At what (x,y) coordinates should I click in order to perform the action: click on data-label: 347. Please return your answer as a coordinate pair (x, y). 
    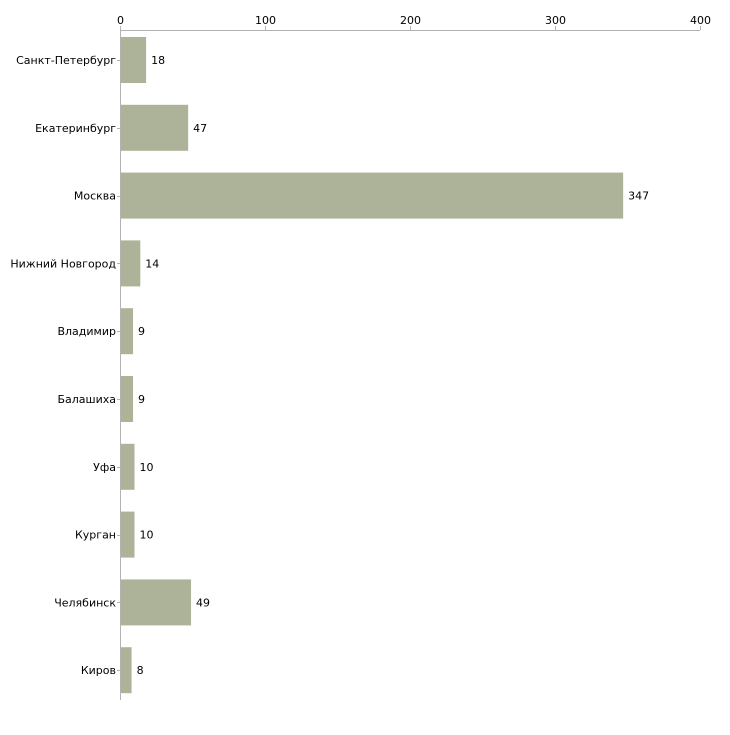
    Looking at the image, I should click on (638, 196).